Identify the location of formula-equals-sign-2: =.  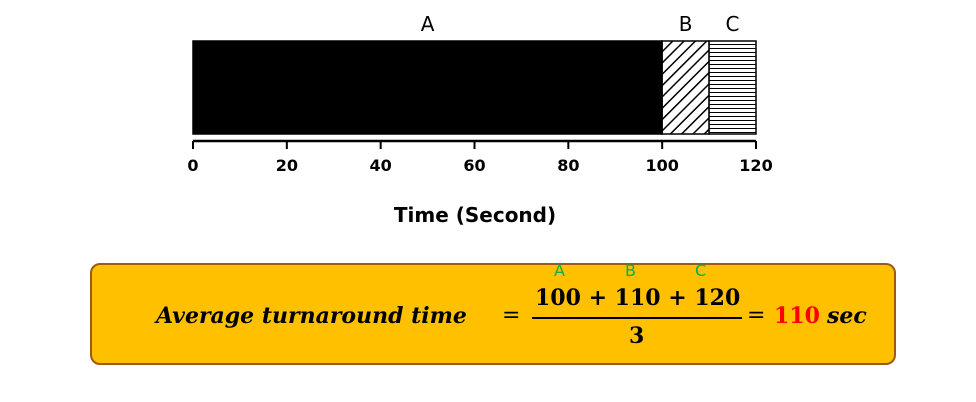
(756, 315).